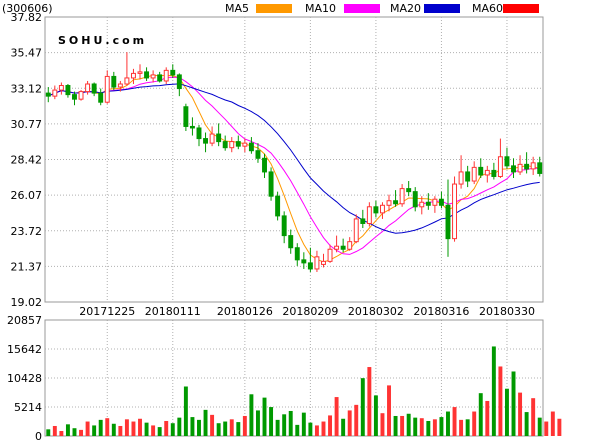  I want to click on legend-swatch-ma10, so click(362, 8).